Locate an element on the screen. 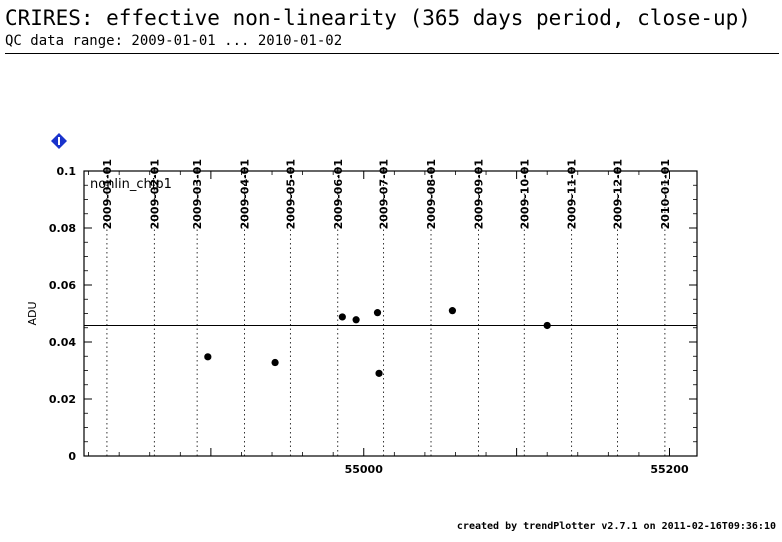 This screenshot has height=542, width=782. y-tick-label: 0.04 is located at coordinates (62, 342).